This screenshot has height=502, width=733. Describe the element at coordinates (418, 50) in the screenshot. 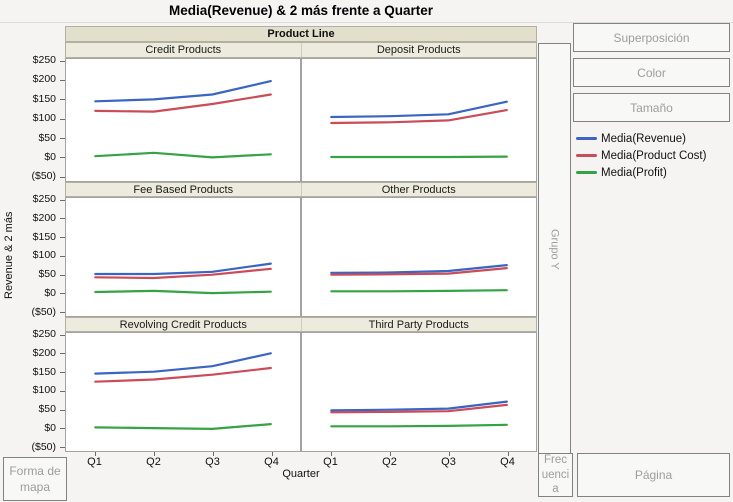

I see `panel-header: Deposit Products` at that location.